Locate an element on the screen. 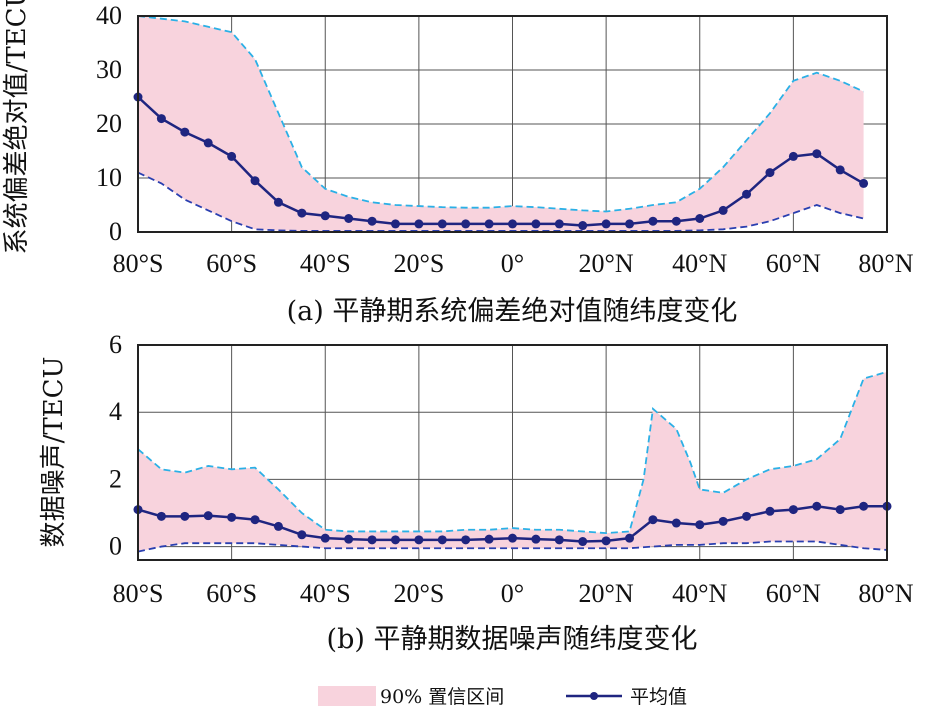 This screenshot has width=934, height=713. legend-band-label: 90% 置信区间 is located at coordinates (442, 697).